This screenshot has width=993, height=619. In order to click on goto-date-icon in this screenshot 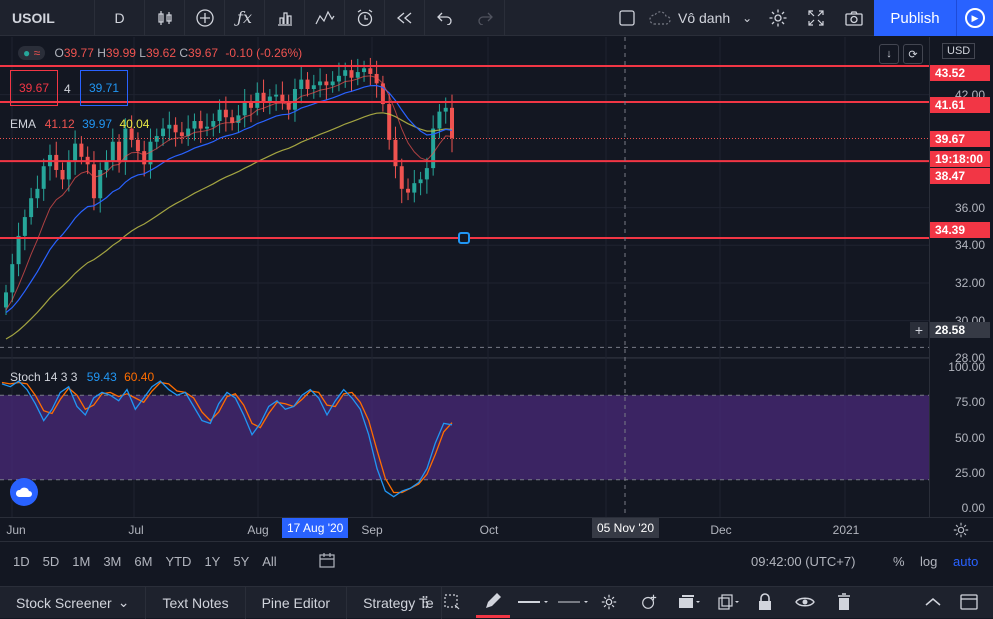, I will do `click(327, 562)`.